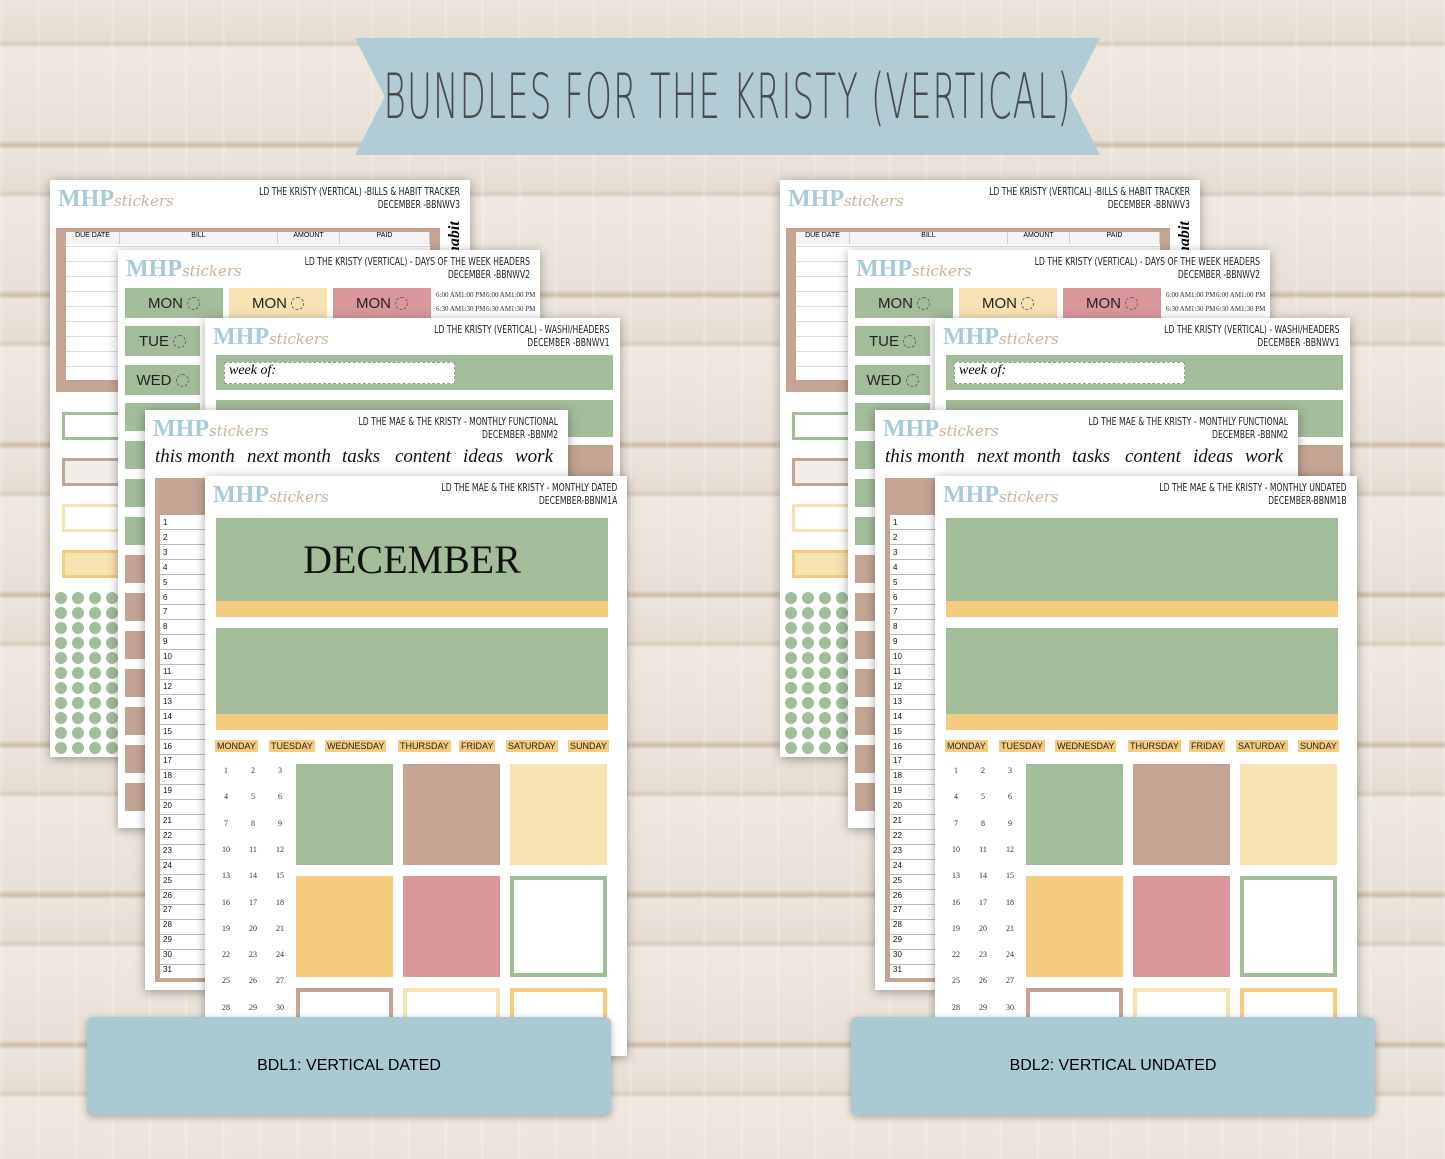 This screenshot has width=1445, height=1159. Describe the element at coordinates (253, 928) in the screenshot. I see `mini-date: 20` at that location.